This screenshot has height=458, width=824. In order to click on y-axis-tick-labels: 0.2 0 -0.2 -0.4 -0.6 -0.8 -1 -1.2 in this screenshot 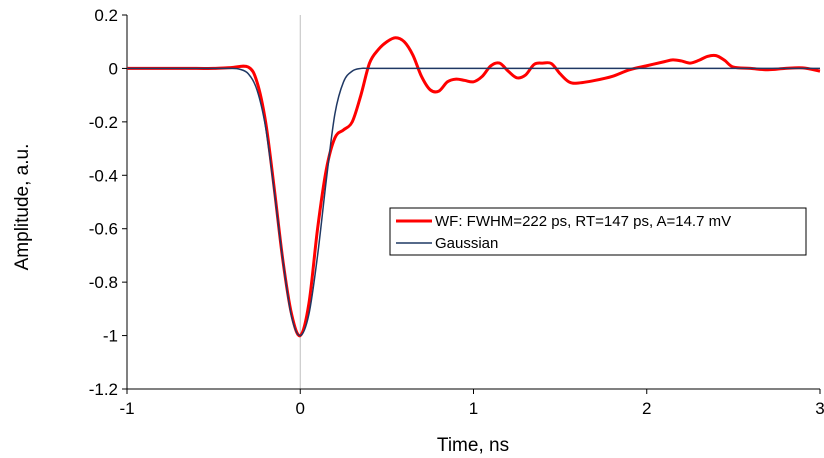, I will do `click(103, 202)`.